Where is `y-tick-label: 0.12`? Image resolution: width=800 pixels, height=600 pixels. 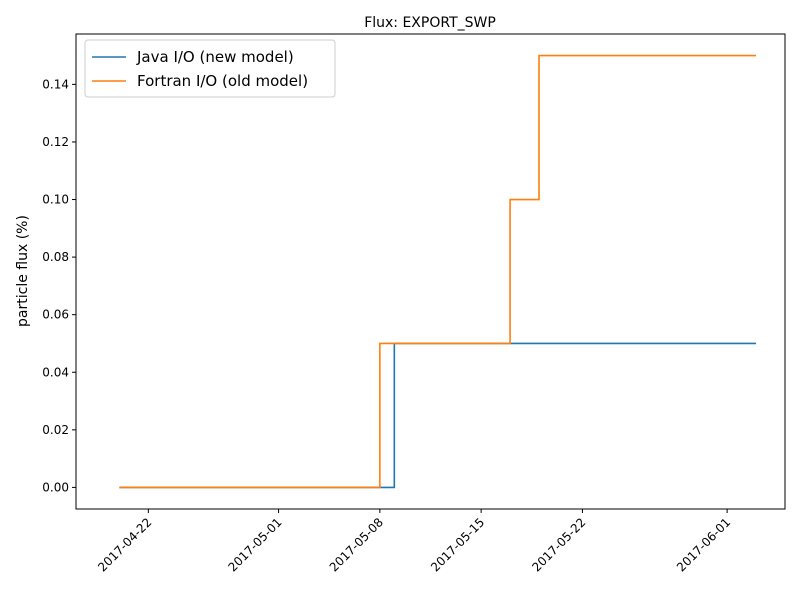 y-tick-label: 0.12 is located at coordinates (55, 142).